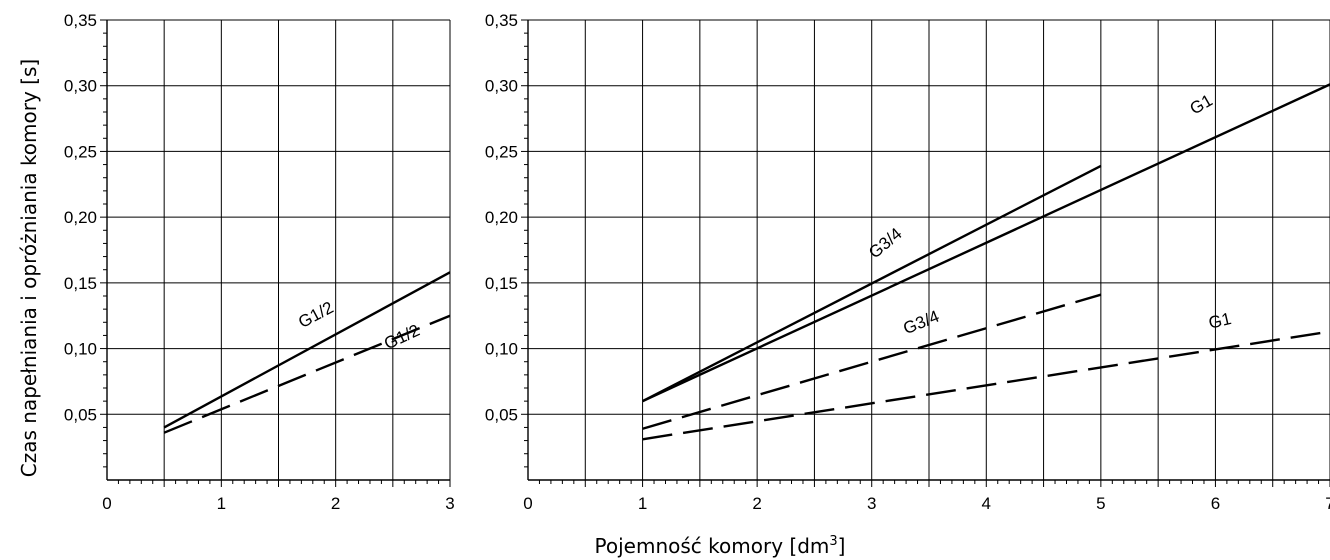  I want to click on curve-label: G1/2, so click(315, 315).